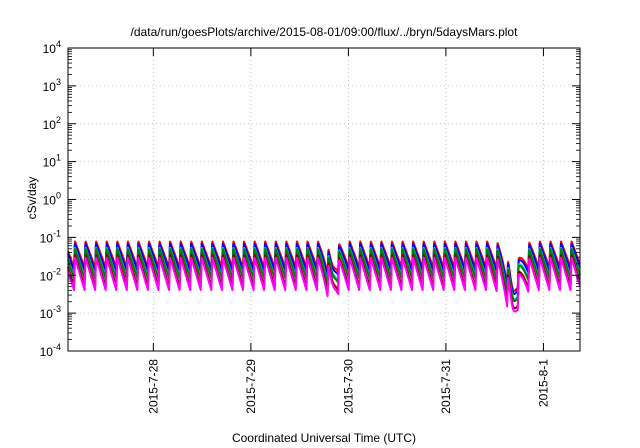  What do you see at coordinates (348, 386) in the screenshot?
I see `x-tick-label: 2015-7-30` at bounding box center [348, 386].